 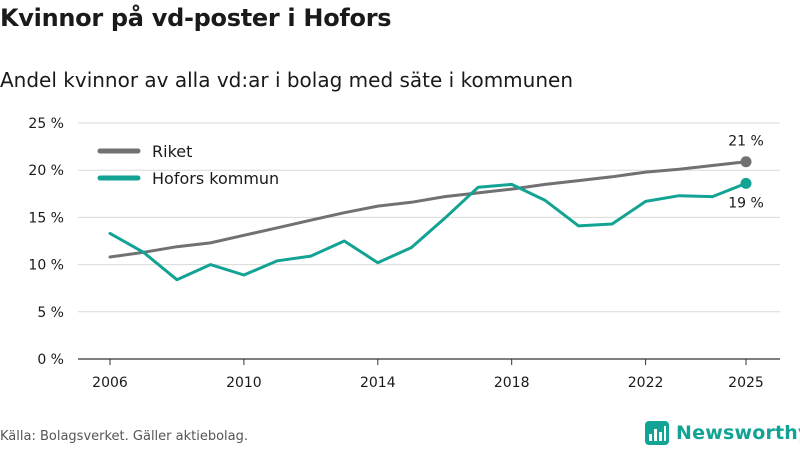 I want to click on x-tick-label: 2018, so click(x=512, y=383).